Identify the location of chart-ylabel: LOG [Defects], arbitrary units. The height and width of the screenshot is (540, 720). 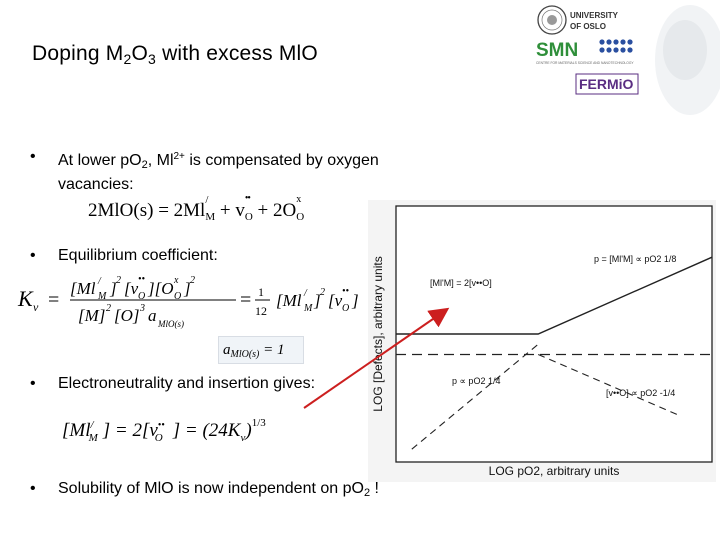
(378, 333).